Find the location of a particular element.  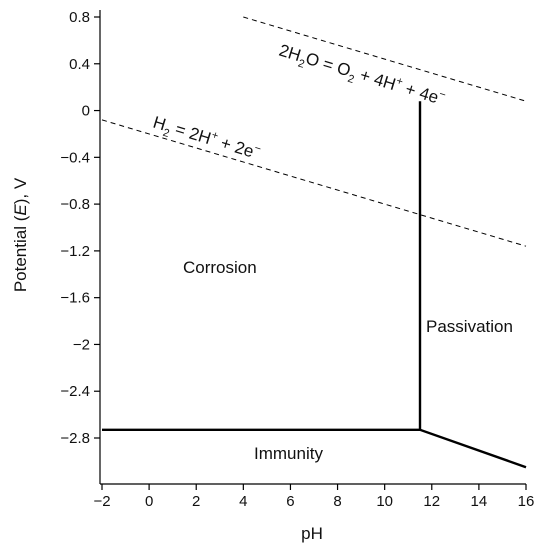

y-tick-label: −1.6 is located at coordinates (75, 298).